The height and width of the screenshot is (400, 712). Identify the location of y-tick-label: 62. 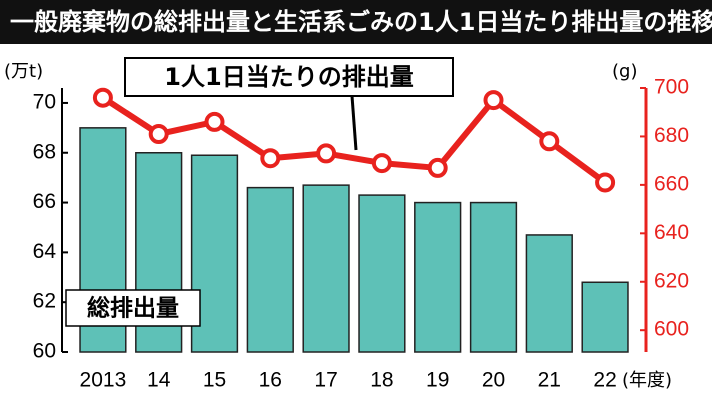
(44, 301).